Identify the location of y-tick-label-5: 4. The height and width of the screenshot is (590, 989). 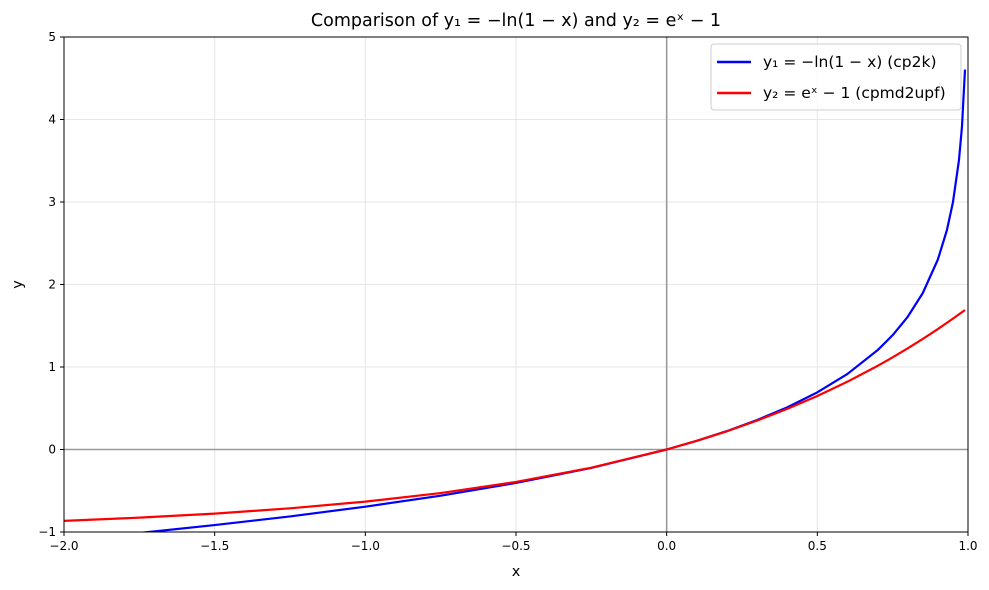
(52, 120).